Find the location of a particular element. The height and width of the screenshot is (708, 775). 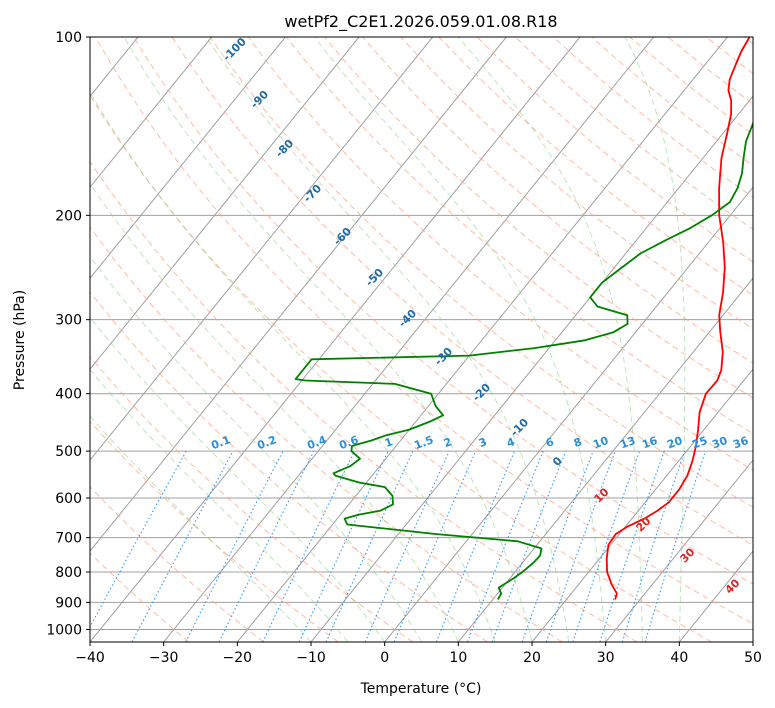

y-tick-label: 500 is located at coordinates (68, 452).